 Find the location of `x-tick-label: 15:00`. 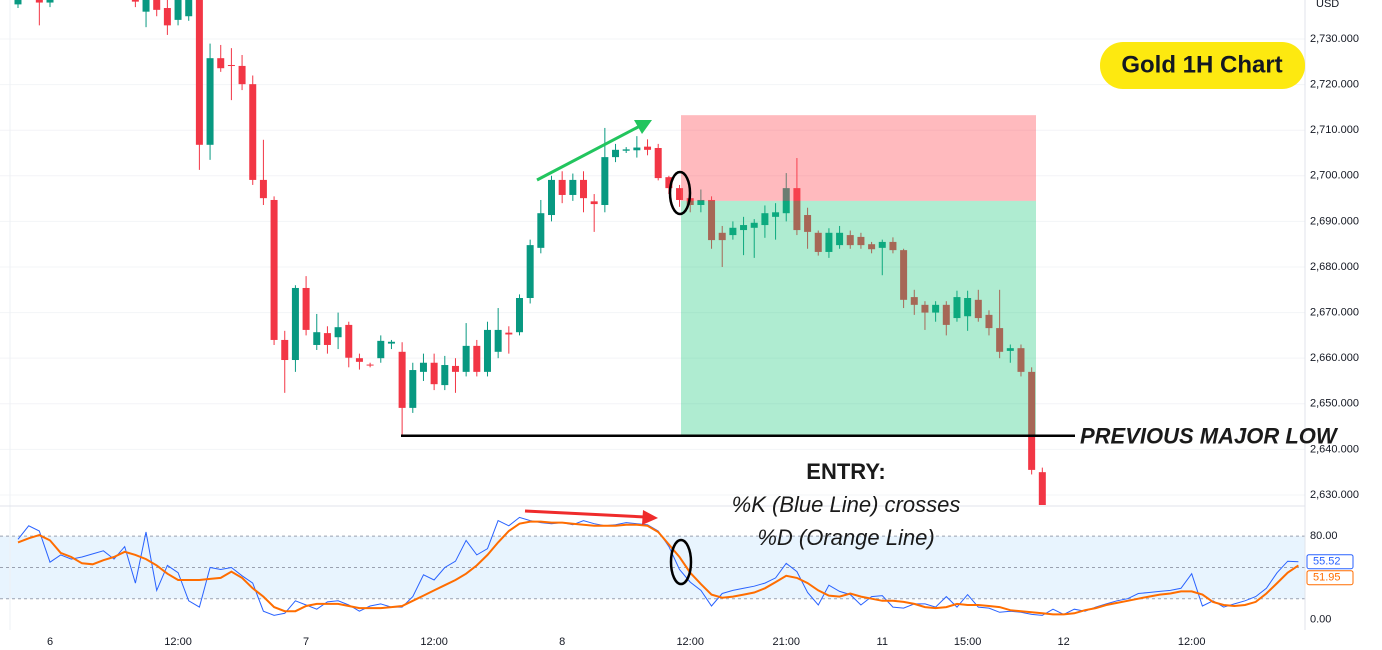

x-tick-label: 15:00 is located at coordinates (968, 642).